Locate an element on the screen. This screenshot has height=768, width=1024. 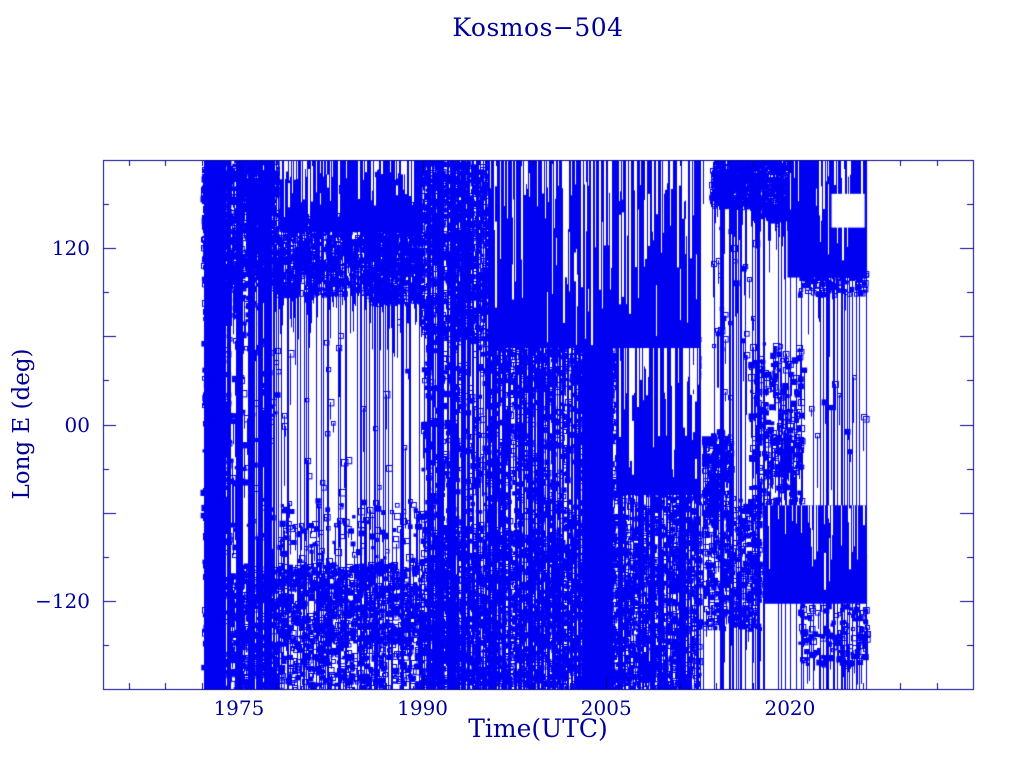
x-tick-label: 1975 is located at coordinates (239, 708).